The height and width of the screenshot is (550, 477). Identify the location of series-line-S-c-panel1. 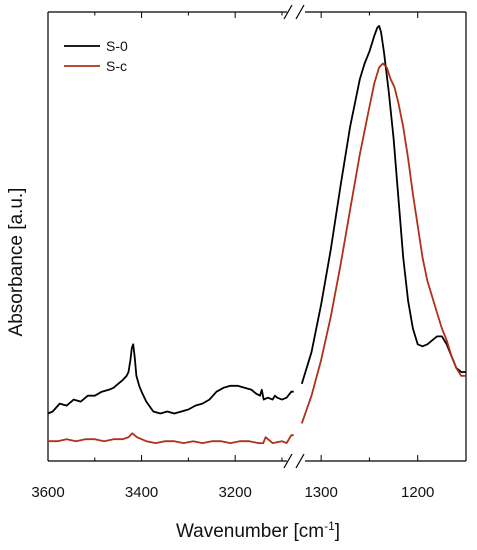
(171, 438).